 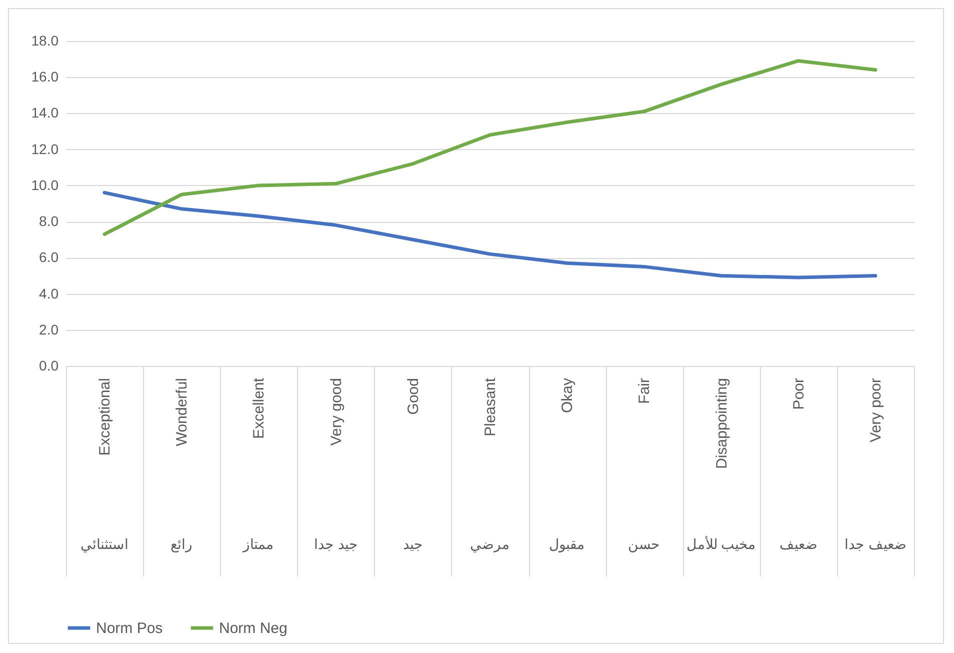 What do you see at coordinates (45, 112) in the screenshot?
I see `y-tick-label: 14.0` at bounding box center [45, 112].